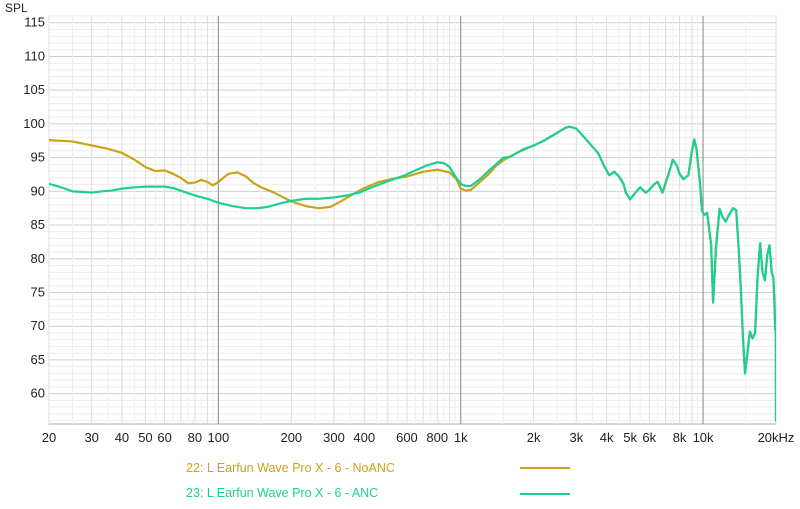 The image size is (800, 509). What do you see at coordinates (38, 190) in the screenshot?
I see `y-tick-label: 90` at bounding box center [38, 190].